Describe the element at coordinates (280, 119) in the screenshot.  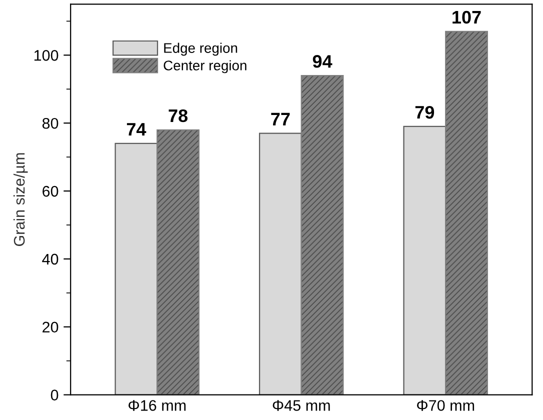
I see `data-label: 77` at that location.